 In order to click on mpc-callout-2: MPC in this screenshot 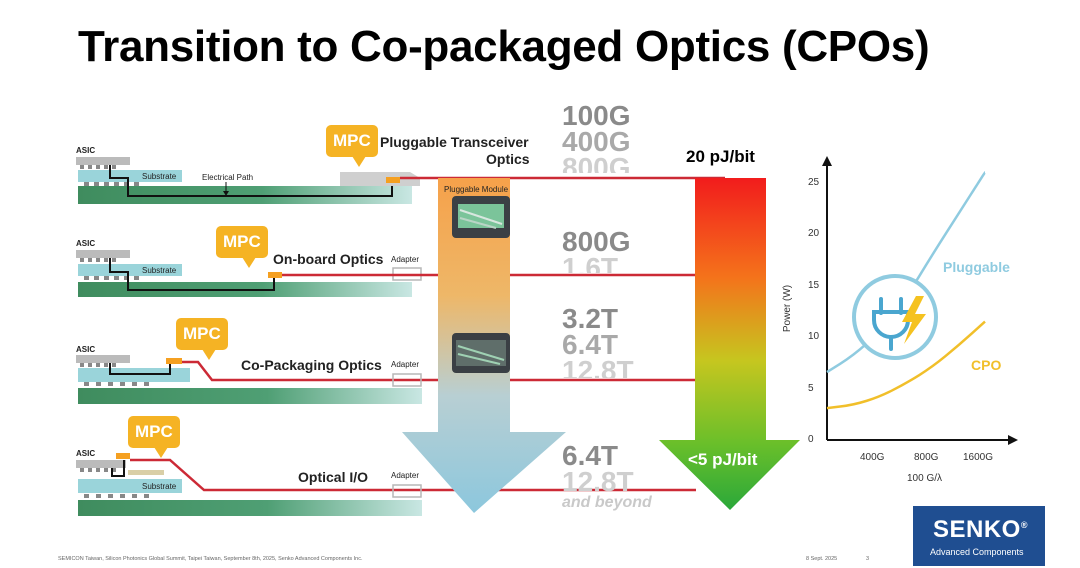, I will do `click(242, 247)`.